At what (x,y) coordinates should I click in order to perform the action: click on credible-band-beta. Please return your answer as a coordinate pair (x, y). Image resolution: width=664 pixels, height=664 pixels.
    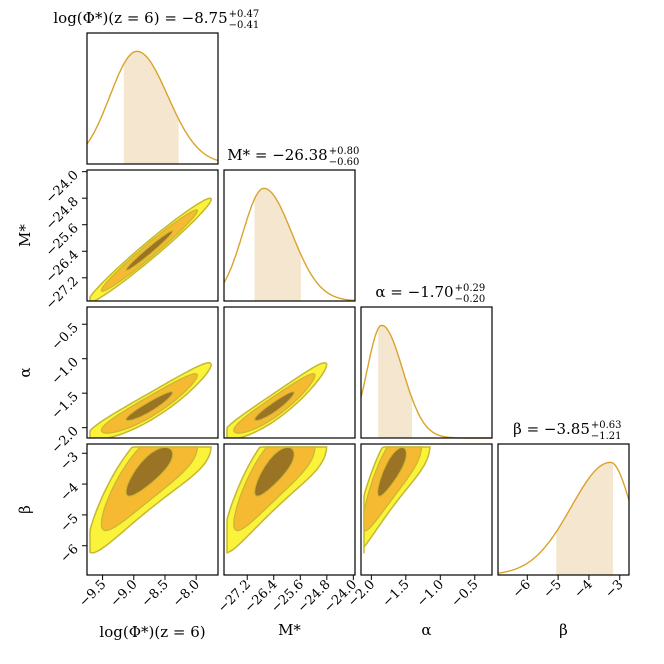
    Looking at the image, I should click on (584, 518).